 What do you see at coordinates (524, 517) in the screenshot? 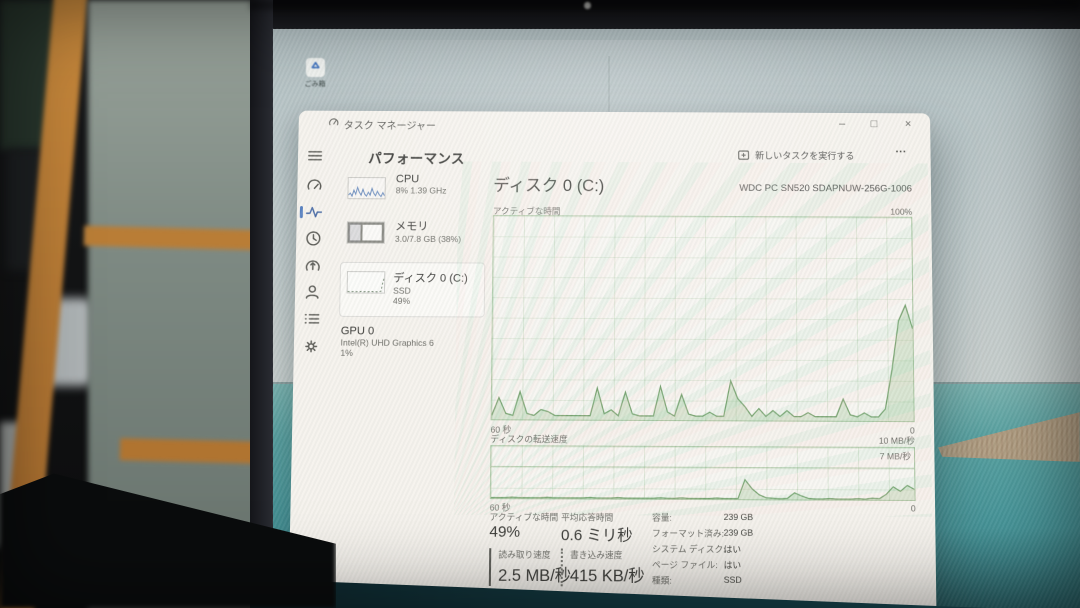
I see `stat-label: アクティブな時間` at bounding box center [524, 517].